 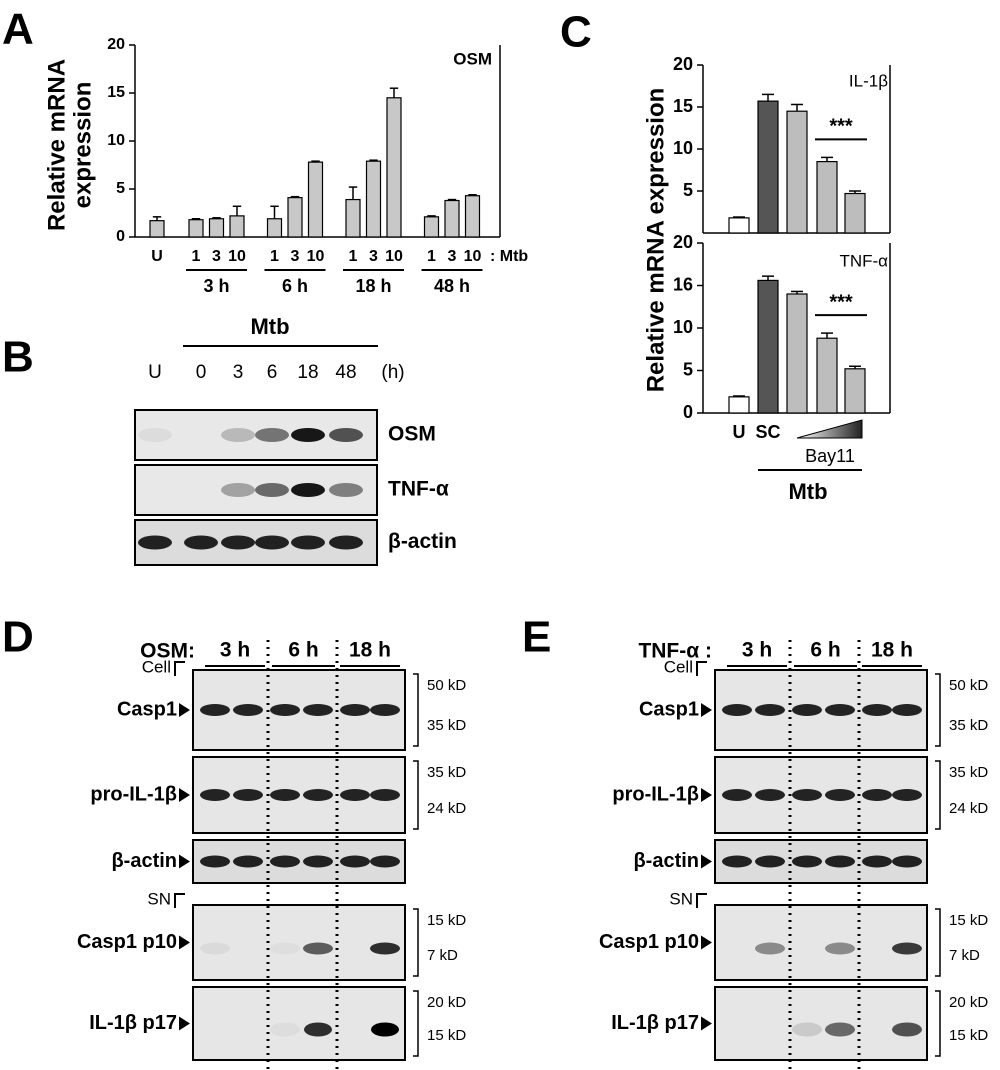 What do you see at coordinates (678, 666) in the screenshot?
I see `fraction-label: Cell` at bounding box center [678, 666].